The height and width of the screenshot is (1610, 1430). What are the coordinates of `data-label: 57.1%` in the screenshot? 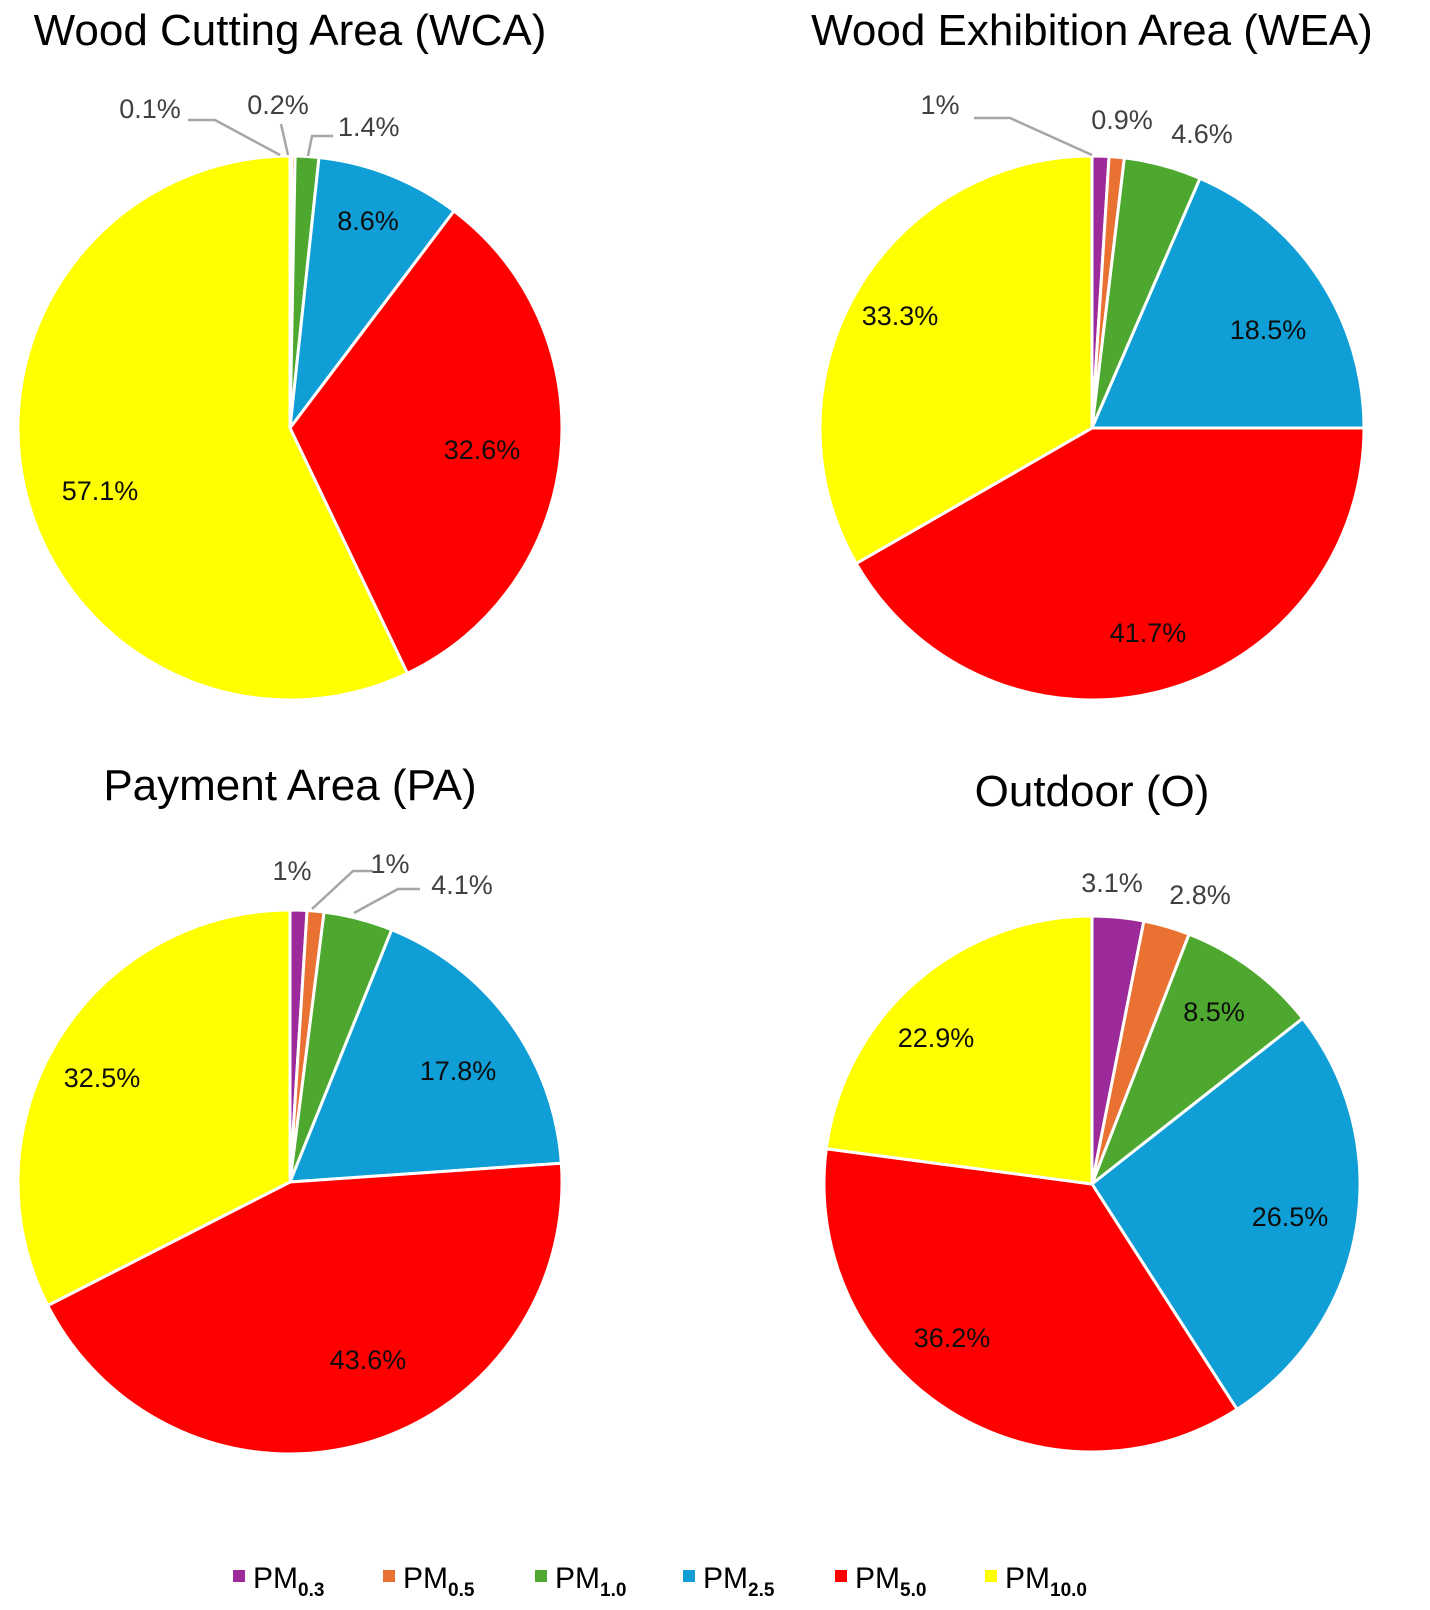 It's located at (100, 491).